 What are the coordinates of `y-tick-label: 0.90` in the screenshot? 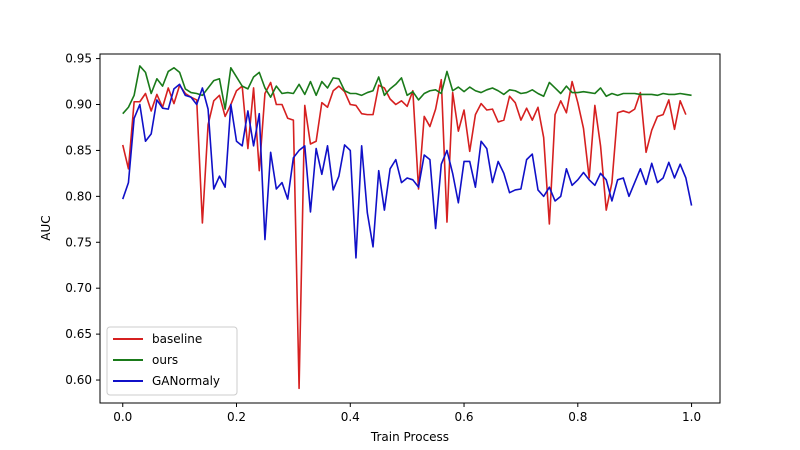 It's located at (78, 105).